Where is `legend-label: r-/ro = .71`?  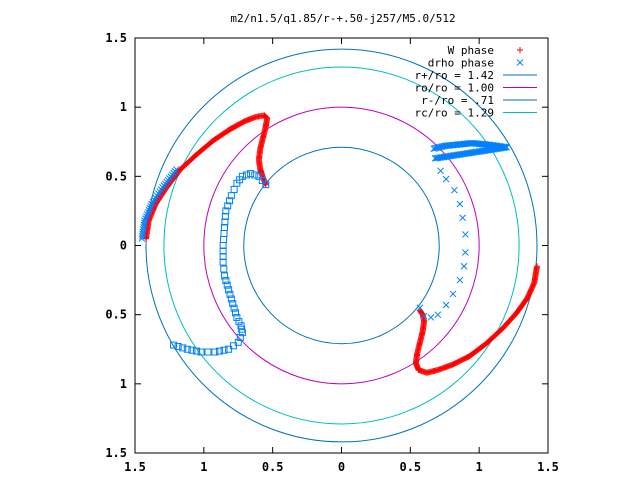 legend-label: r-/ro = .71 is located at coordinates (457, 100).